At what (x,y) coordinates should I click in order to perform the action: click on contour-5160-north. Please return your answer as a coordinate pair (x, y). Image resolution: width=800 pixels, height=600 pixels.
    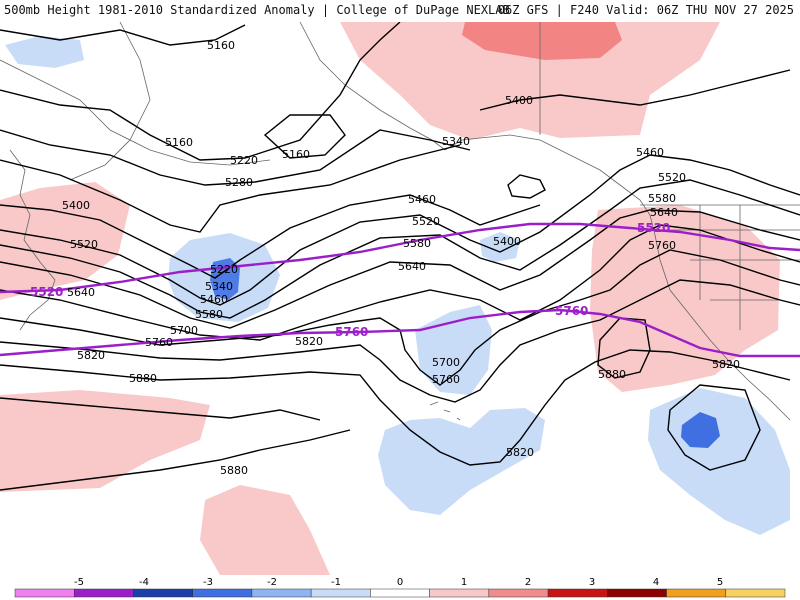
    Looking at the image, I should click on (123, 35).